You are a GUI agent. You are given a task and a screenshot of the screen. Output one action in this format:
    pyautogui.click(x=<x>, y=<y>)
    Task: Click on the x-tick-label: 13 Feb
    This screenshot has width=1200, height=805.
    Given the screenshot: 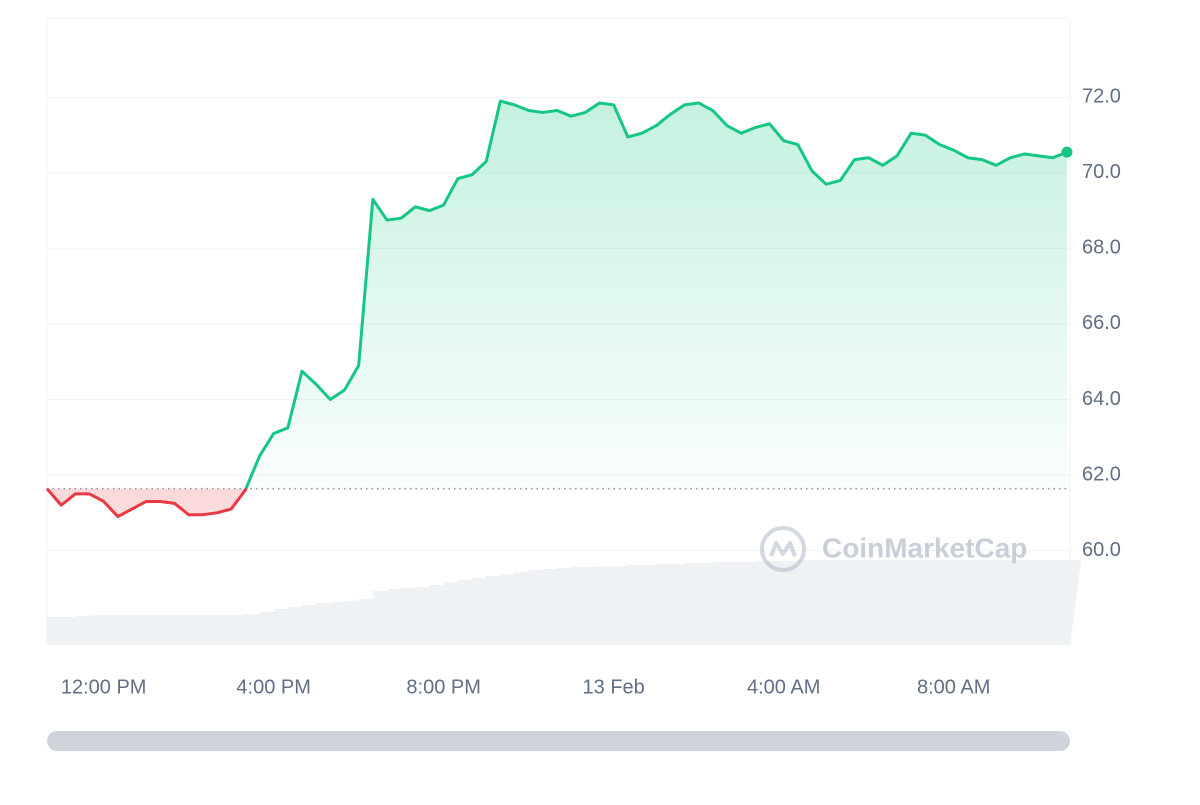 What is the action you would take?
    pyautogui.click(x=614, y=687)
    